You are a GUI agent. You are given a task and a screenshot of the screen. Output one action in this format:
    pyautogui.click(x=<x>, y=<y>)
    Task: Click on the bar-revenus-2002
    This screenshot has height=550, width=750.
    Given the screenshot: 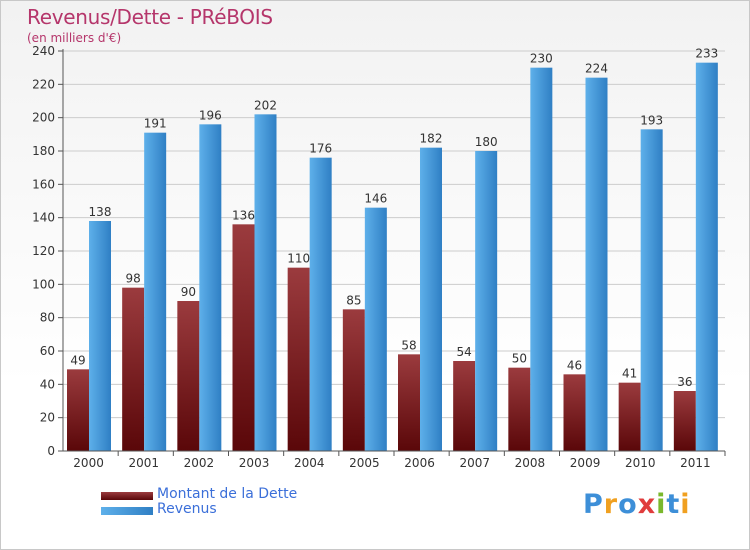 What is the action you would take?
    pyautogui.click(x=210, y=287)
    